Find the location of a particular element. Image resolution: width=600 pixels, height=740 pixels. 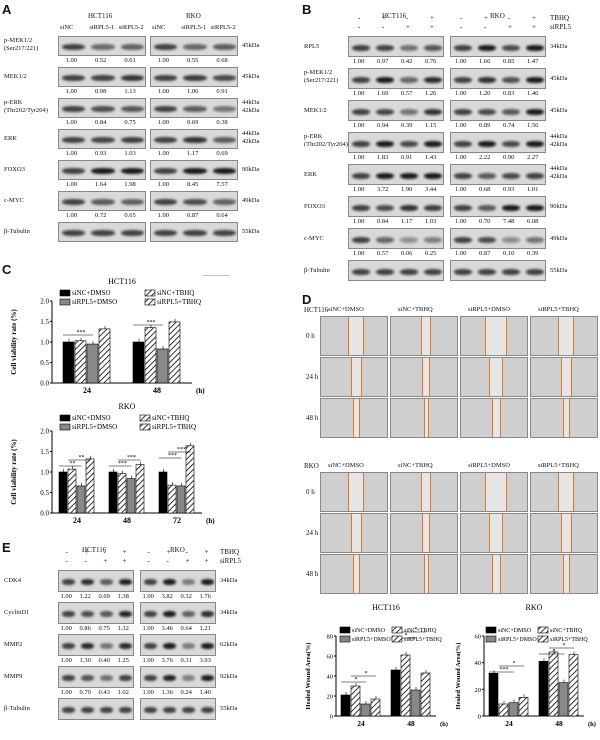

band-value: 0.91 is located at coordinates (222, 91).